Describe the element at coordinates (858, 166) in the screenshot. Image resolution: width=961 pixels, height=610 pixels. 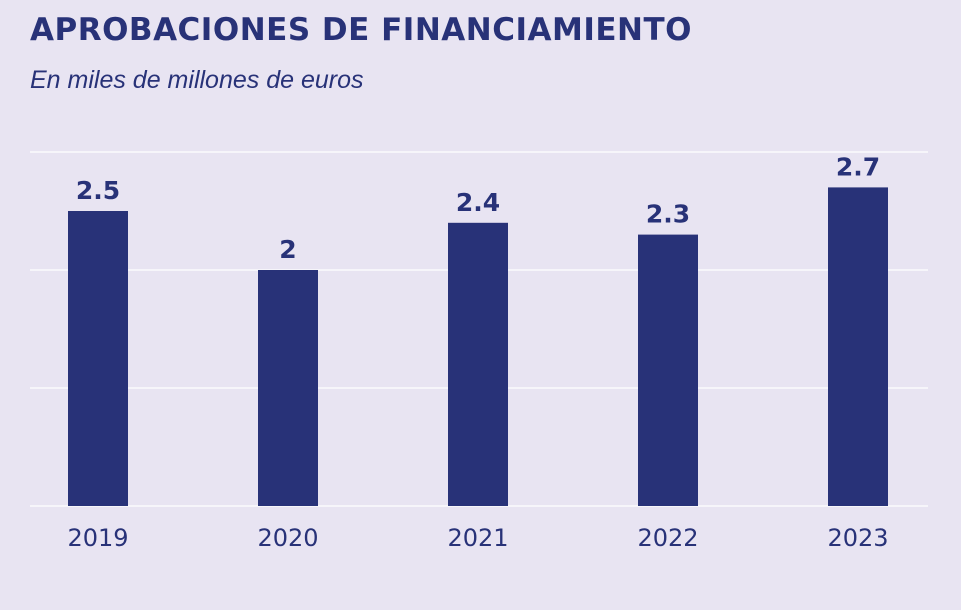
I see `data-label-2023: 2.7` at that location.